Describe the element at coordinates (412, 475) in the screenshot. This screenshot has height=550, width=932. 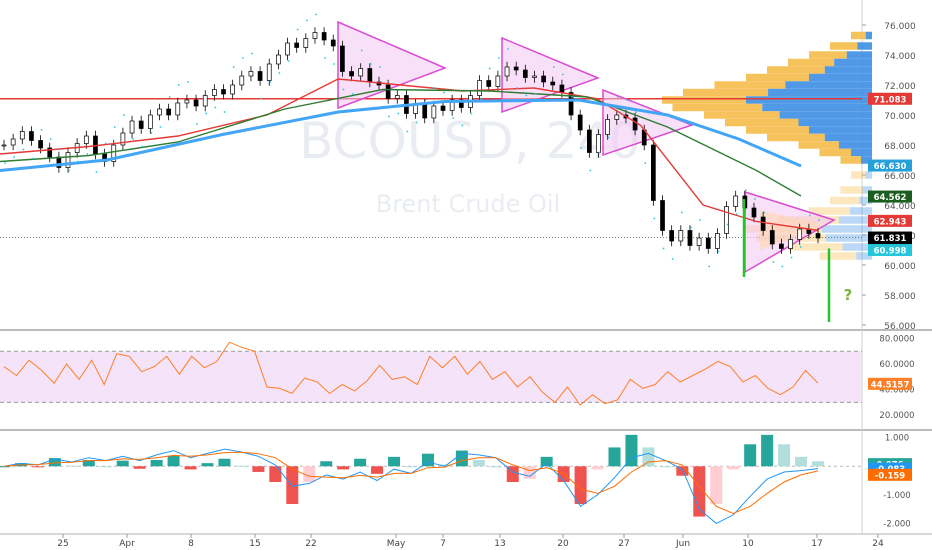
I see `macd-histogram` at that location.